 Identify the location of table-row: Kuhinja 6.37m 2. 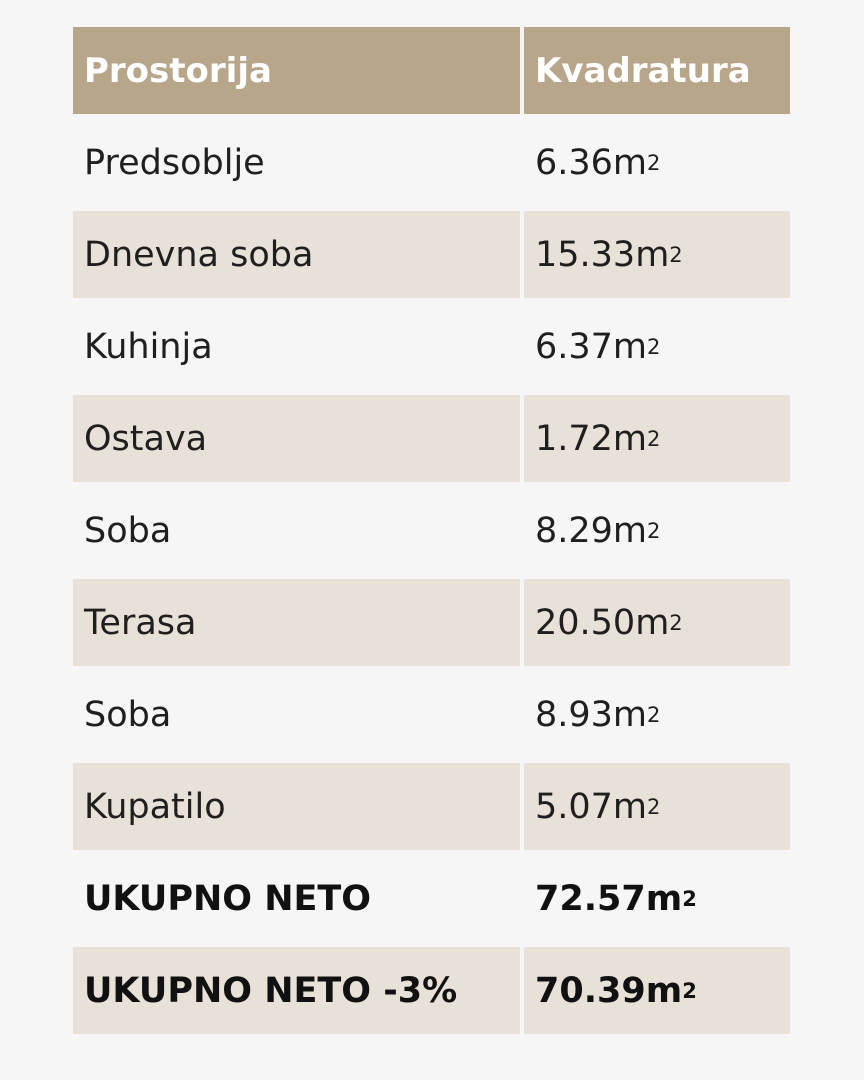
(431, 346).